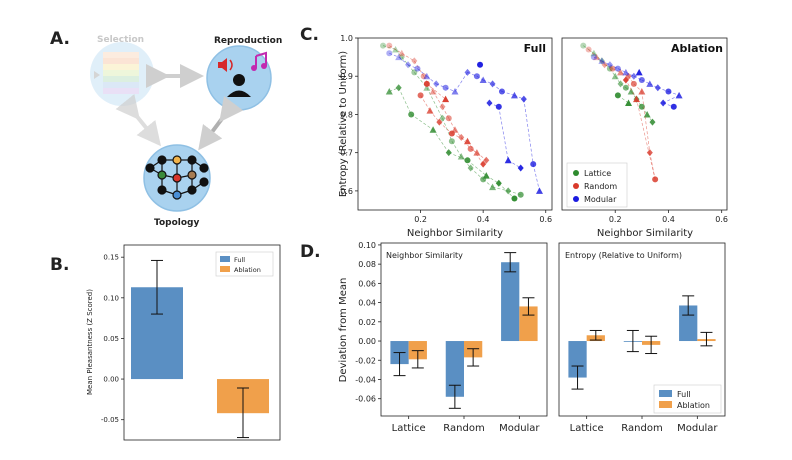  I want to click on panel-a-letter: A., so click(60, 39).